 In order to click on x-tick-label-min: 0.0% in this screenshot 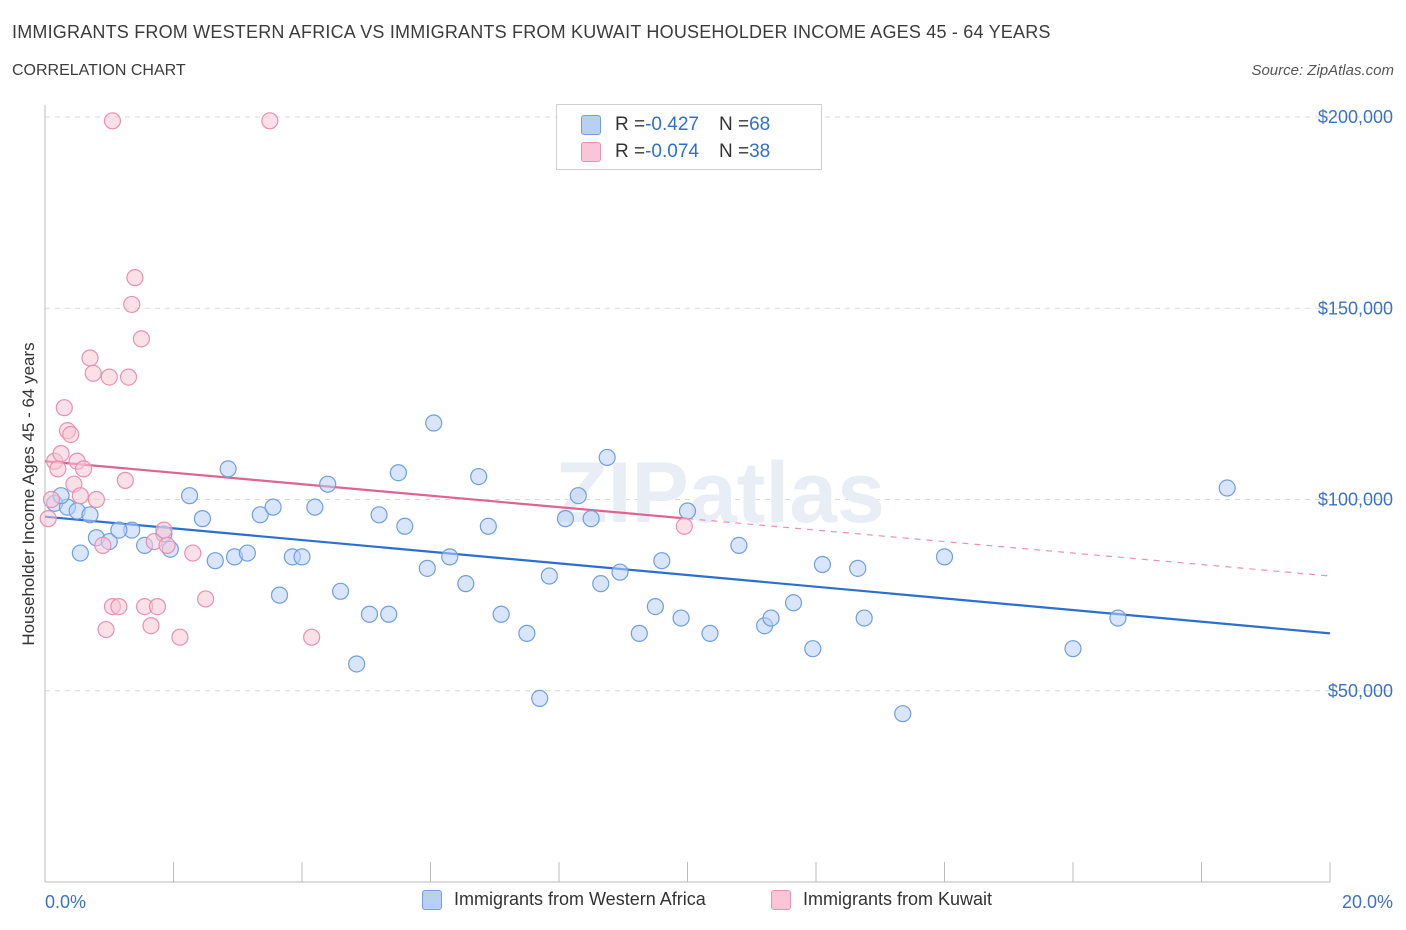, I will do `click(65, 902)`.